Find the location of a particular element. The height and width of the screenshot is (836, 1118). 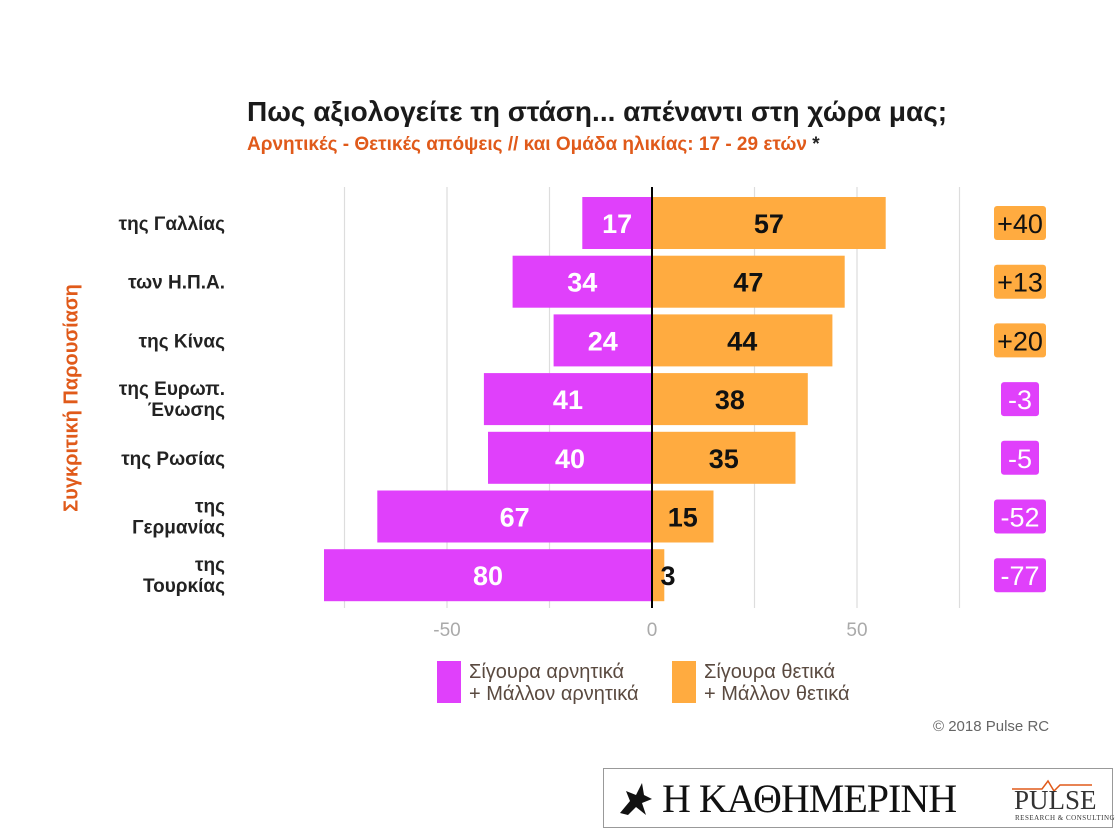

category-label-line: Ένωσης is located at coordinates (186, 410).